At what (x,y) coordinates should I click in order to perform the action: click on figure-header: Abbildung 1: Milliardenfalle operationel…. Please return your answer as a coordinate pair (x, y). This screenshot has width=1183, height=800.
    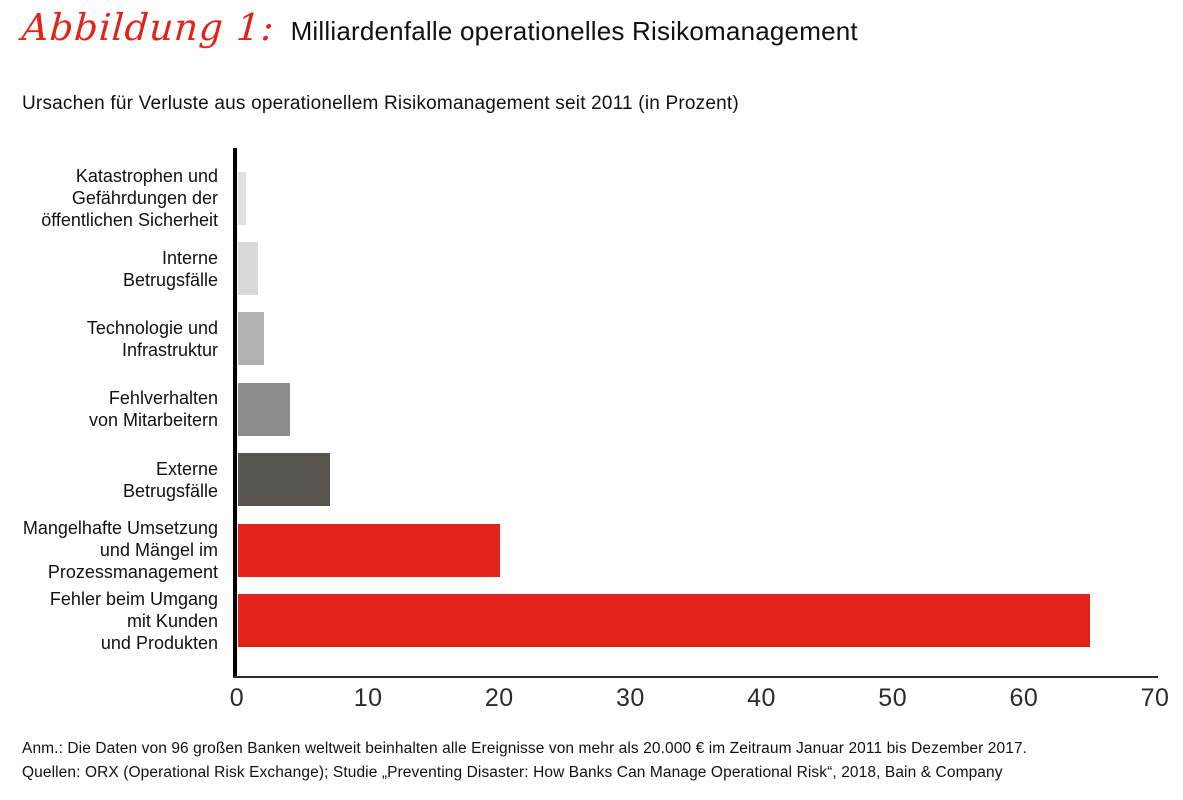
    Looking at the image, I should click on (439, 27).